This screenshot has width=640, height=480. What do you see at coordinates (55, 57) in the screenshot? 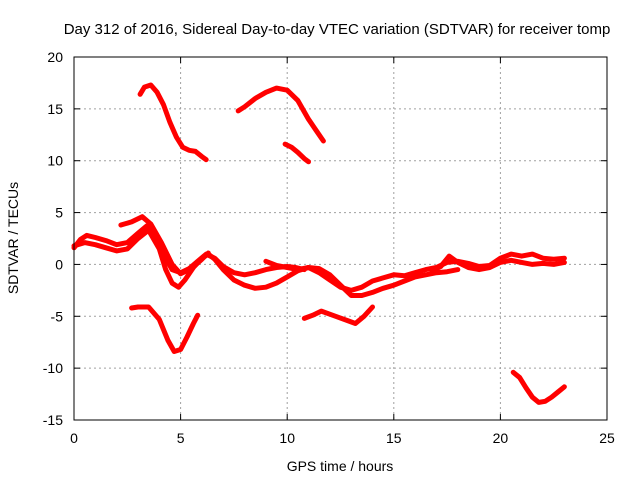
I see `y-tick-label: 20` at bounding box center [55, 57].